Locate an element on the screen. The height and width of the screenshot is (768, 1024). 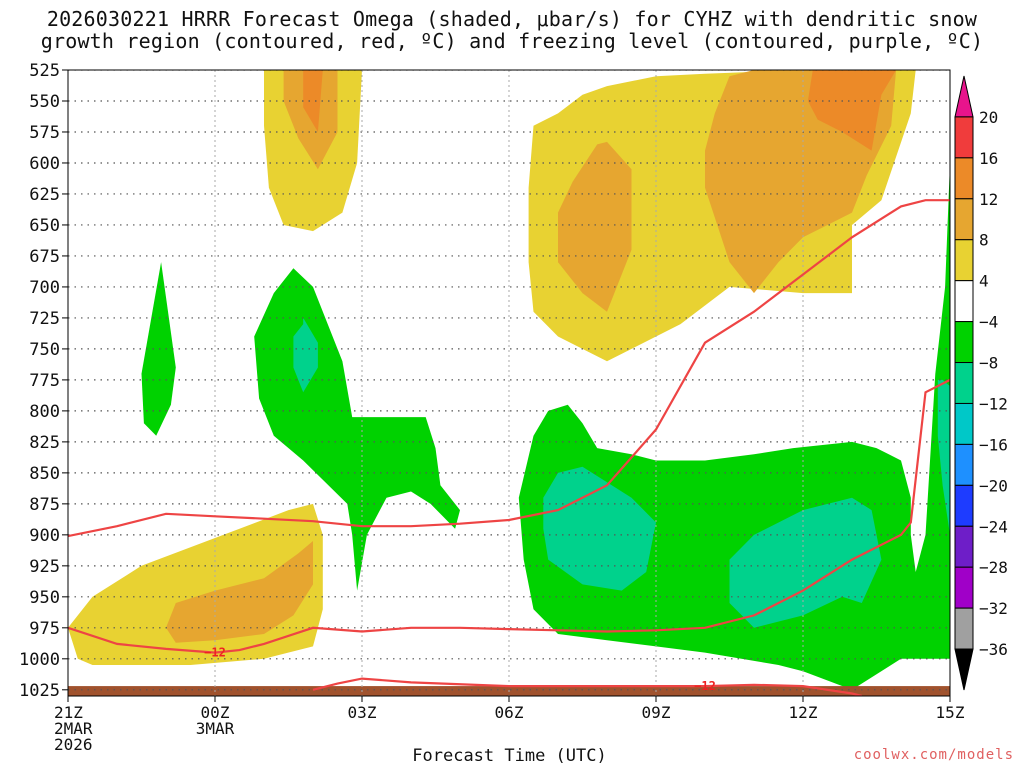
colorbar-label-8: −16 is located at coordinates (993, 444).